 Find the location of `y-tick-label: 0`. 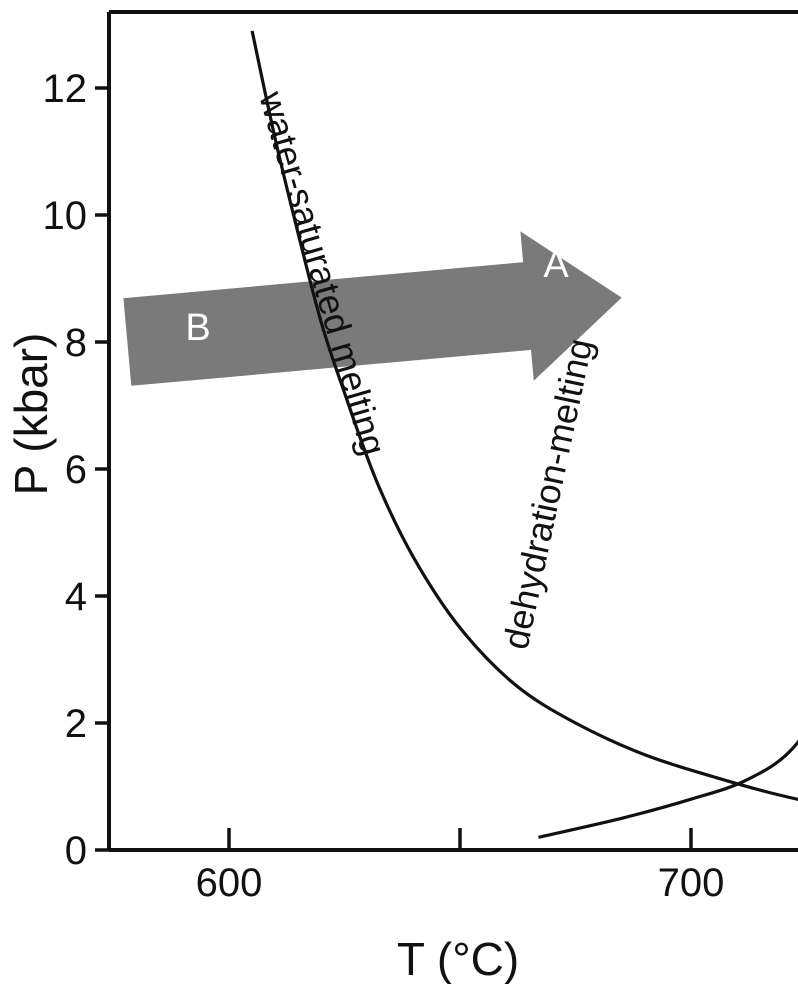

y-tick-label: 0 is located at coordinates (76, 851).